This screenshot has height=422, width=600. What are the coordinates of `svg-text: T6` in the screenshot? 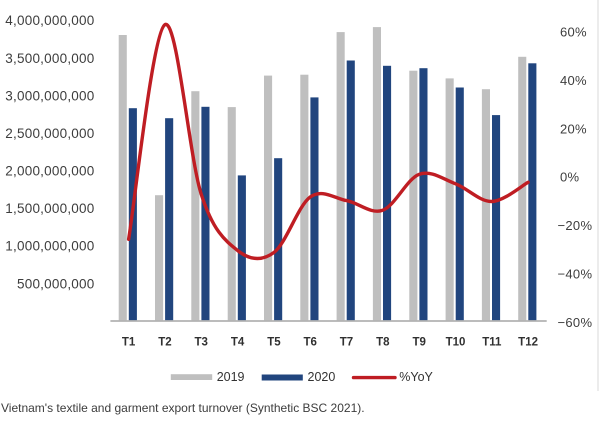 It's located at (309, 343).